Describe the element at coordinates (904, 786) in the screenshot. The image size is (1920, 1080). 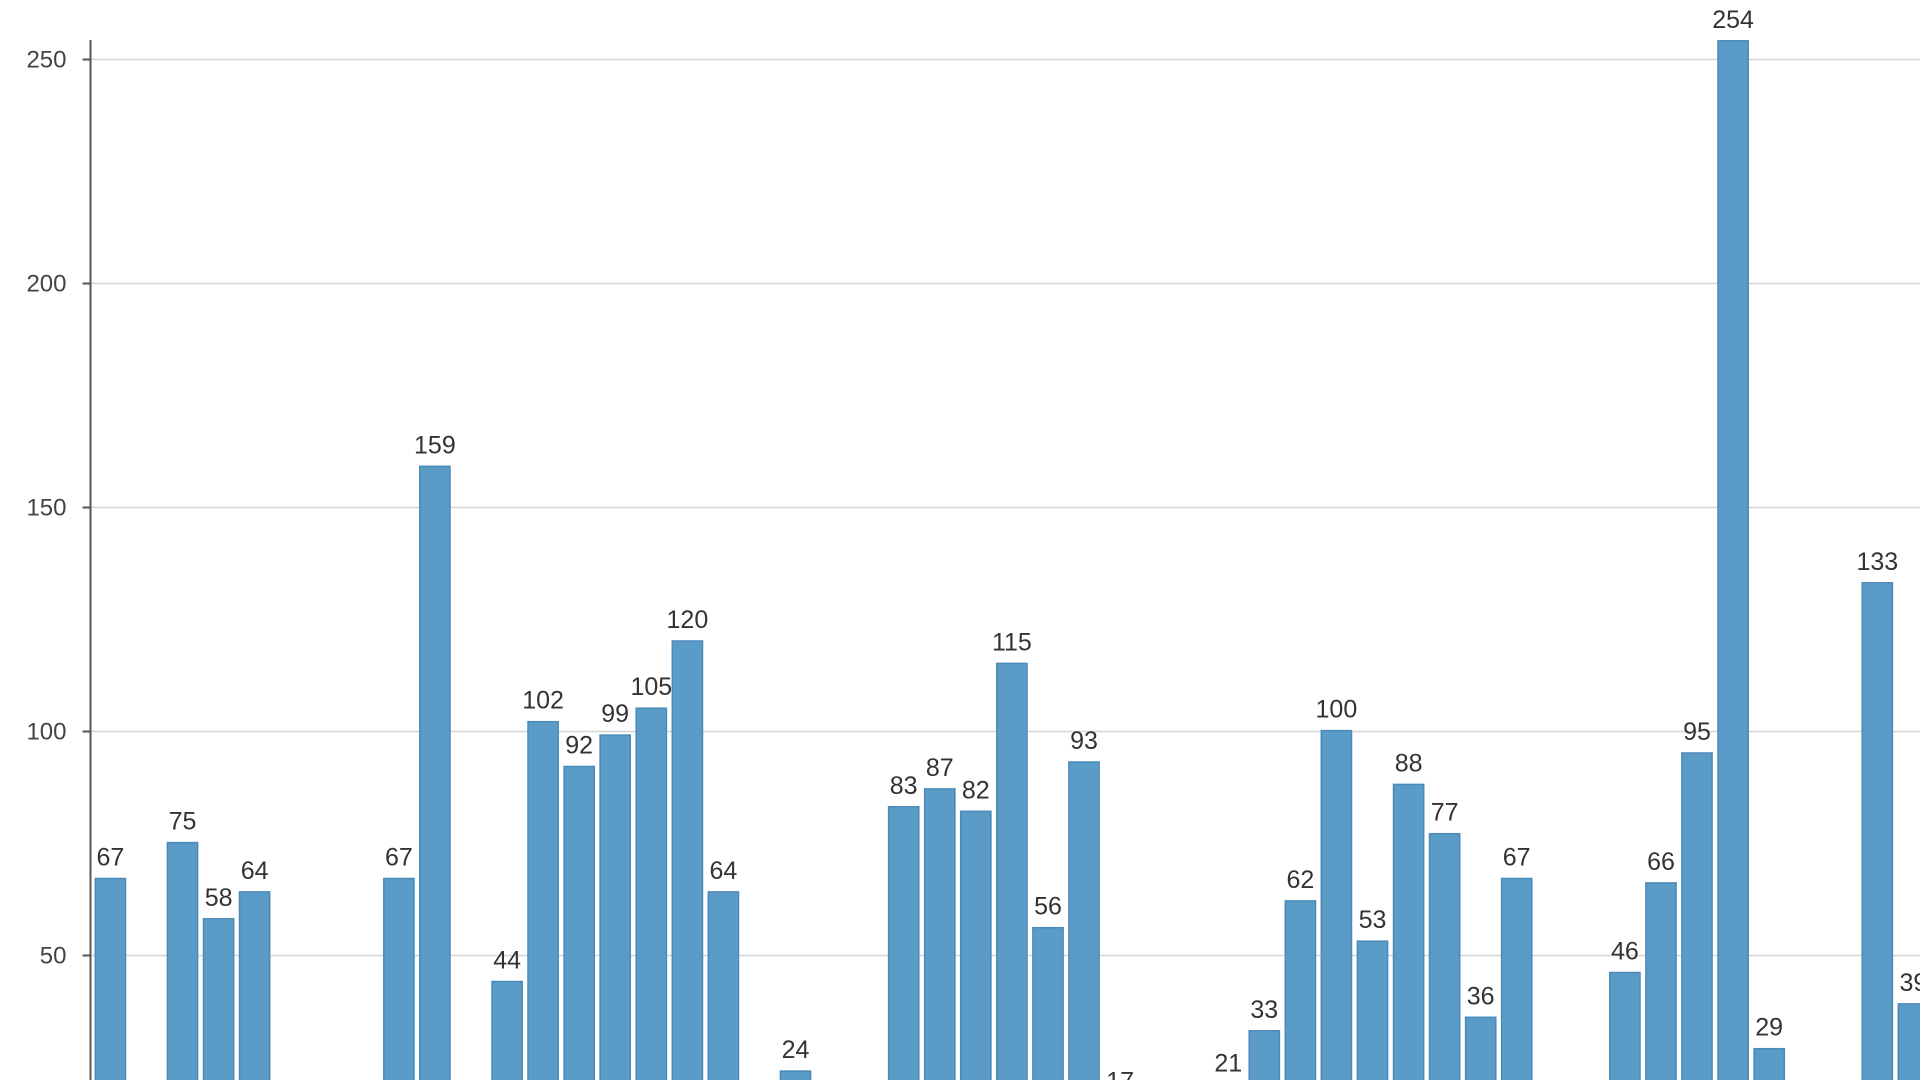
I see `bar-value-label: 83` at that location.